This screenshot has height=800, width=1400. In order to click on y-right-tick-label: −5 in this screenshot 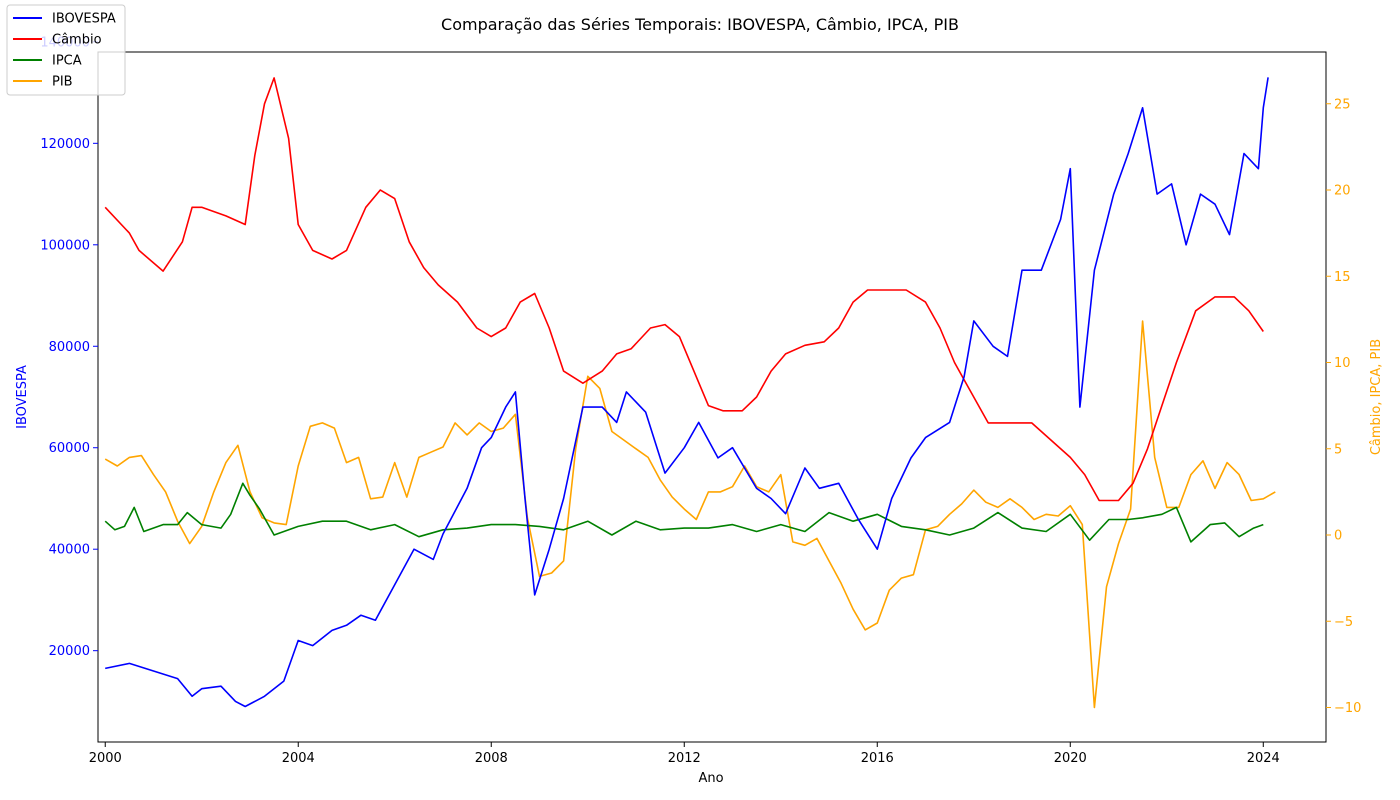, I will do `click(1343, 622)`.